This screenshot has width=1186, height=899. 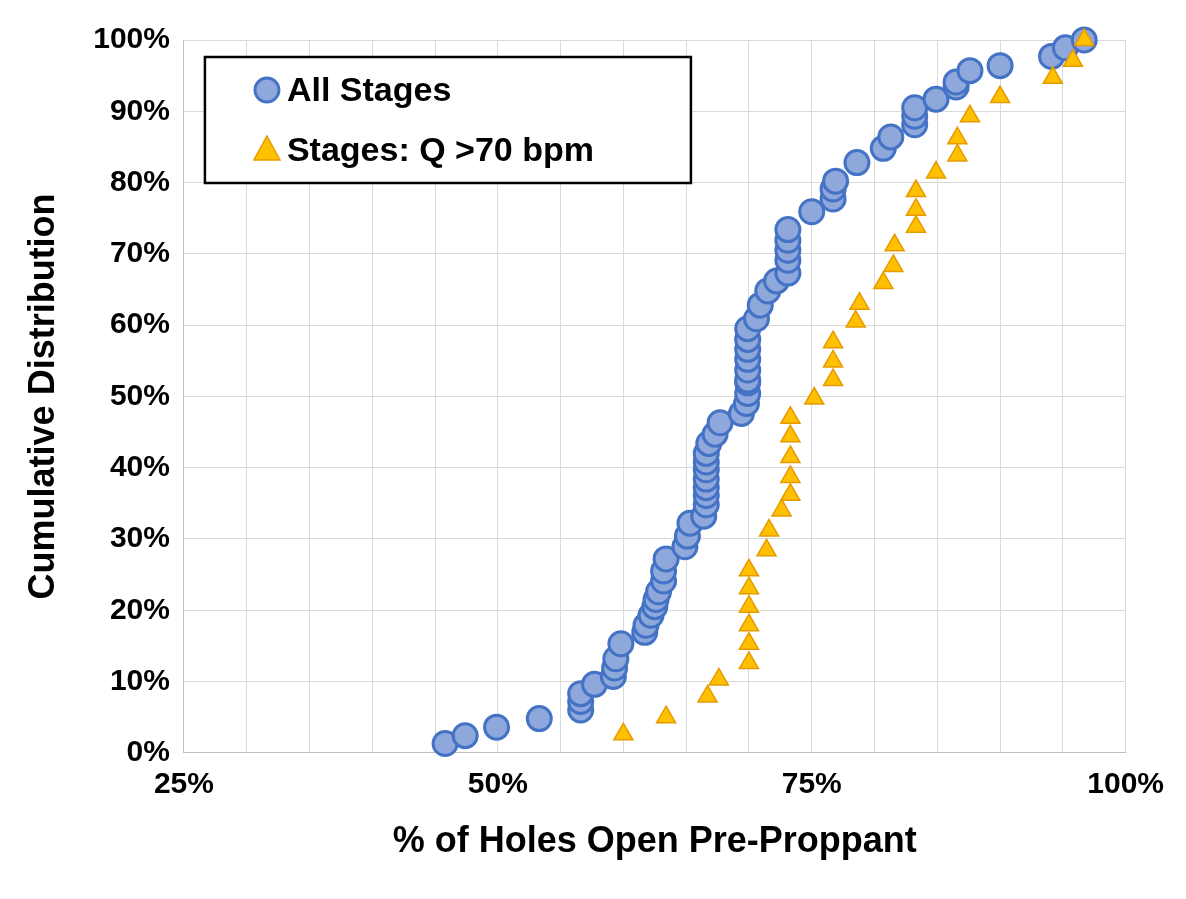 What do you see at coordinates (139, 608) in the screenshot?
I see `y-tick-label: 20%` at bounding box center [139, 608].